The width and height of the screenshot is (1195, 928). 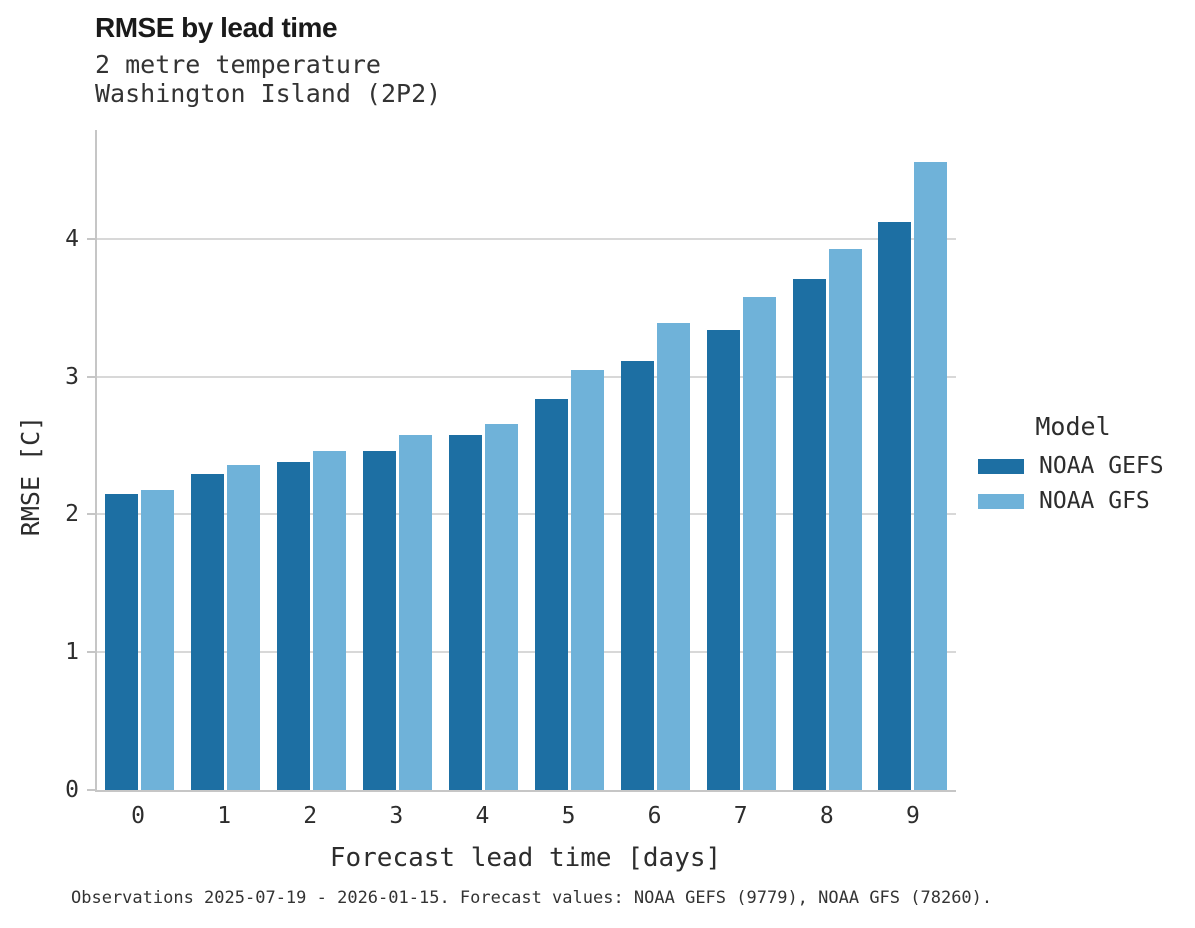 I want to click on y-tick-label-1: 1, so click(x=72, y=652).